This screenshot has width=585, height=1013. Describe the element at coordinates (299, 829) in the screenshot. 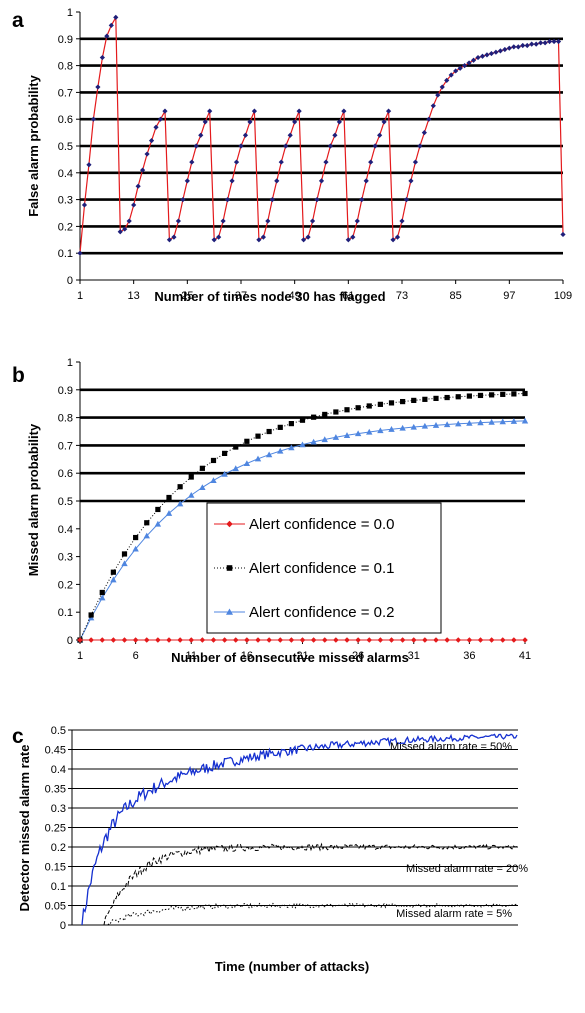

I see `panel-c-series-line` at that location.